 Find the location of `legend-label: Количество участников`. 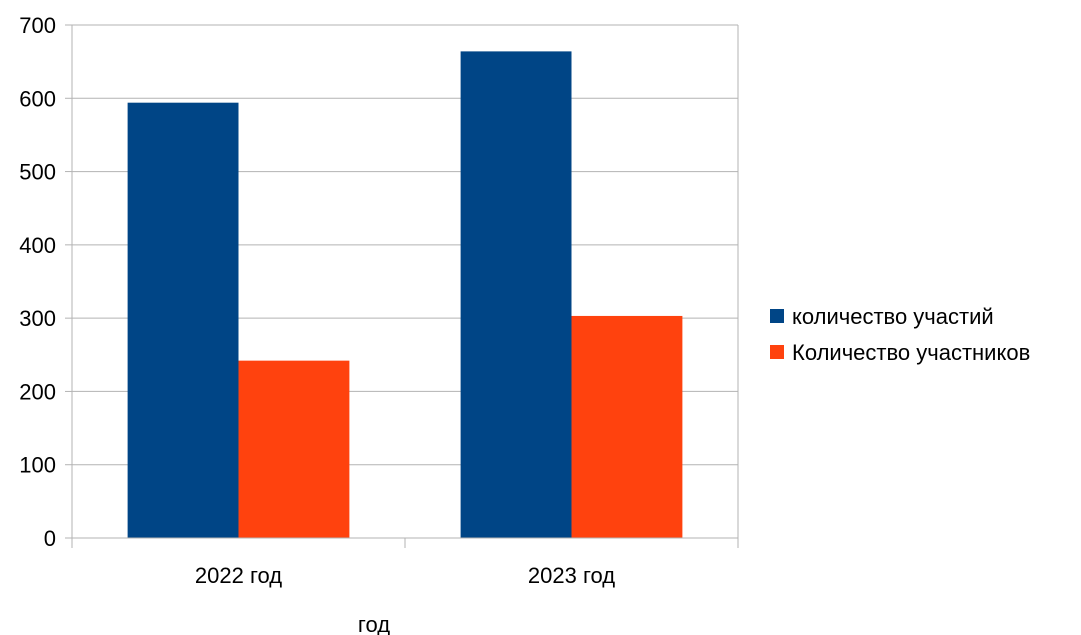

legend-label: Количество участников is located at coordinates (911, 352).